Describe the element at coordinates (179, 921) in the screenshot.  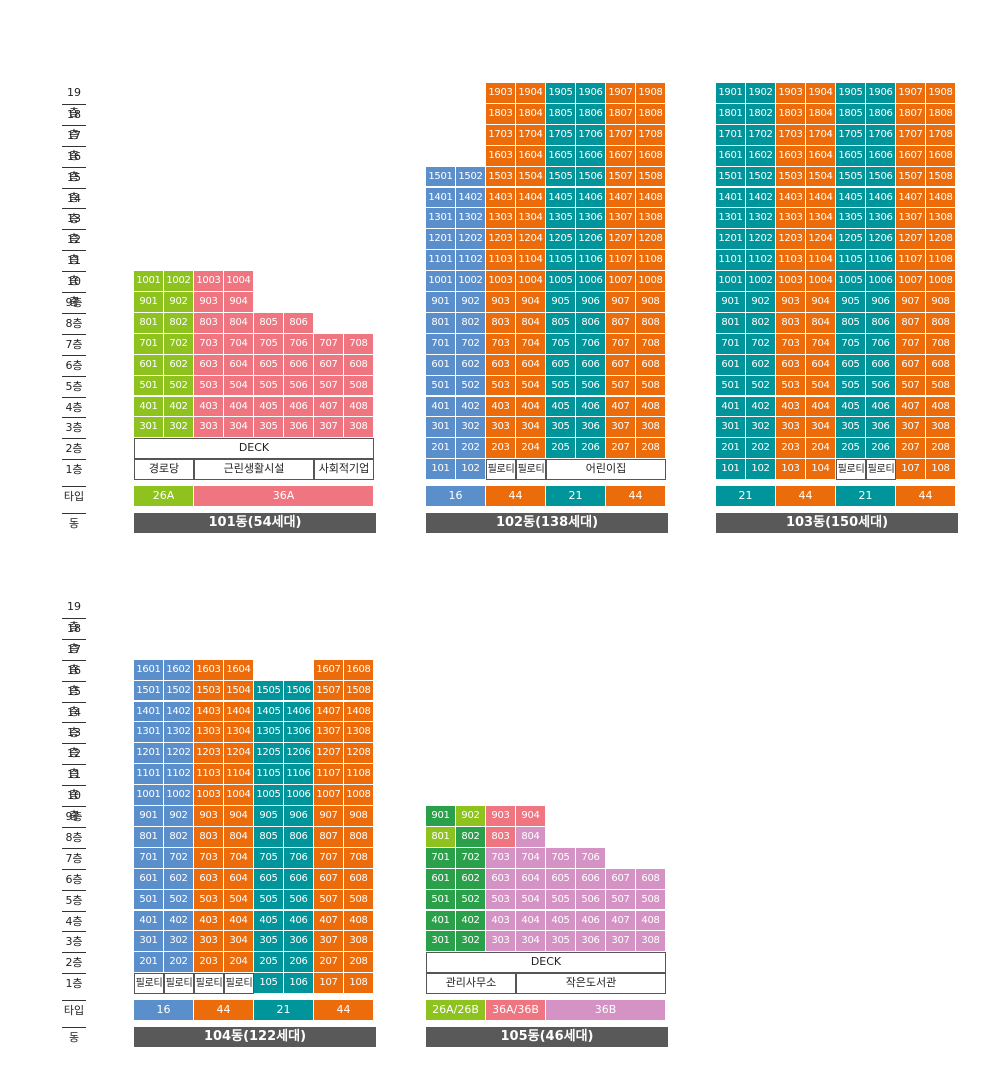
I see `unit-cell: 402` at that location.